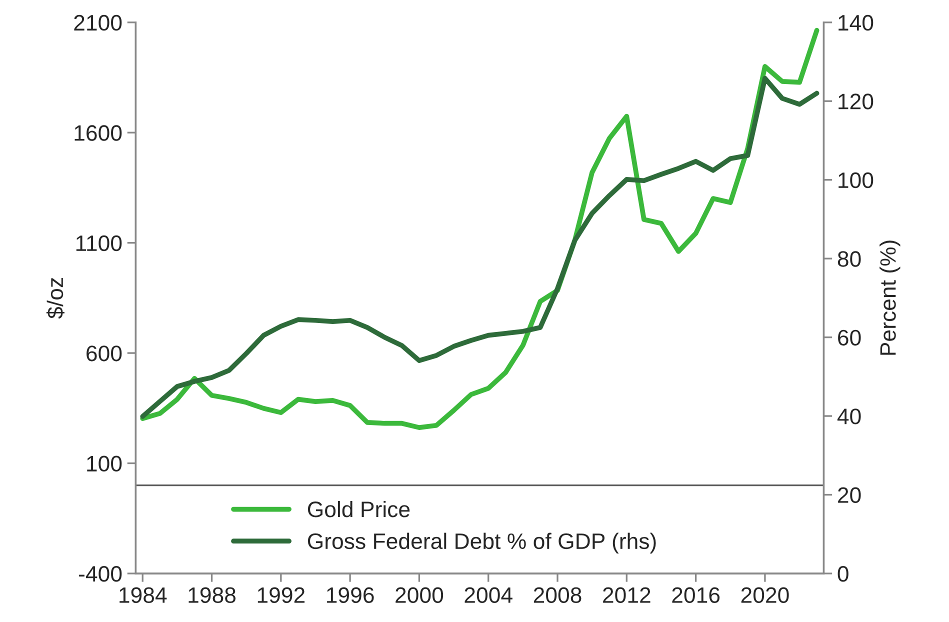 The height and width of the screenshot is (622, 949). I want to click on legend-label: Gross Federal Debt % of GDP (rhs), so click(482, 543).